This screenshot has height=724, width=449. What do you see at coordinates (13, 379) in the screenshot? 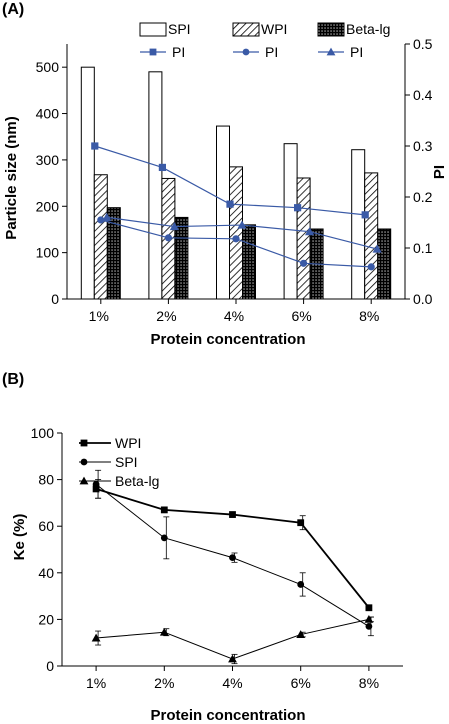
I see `panel-b-label: (B)` at bounding box center [13, 379].